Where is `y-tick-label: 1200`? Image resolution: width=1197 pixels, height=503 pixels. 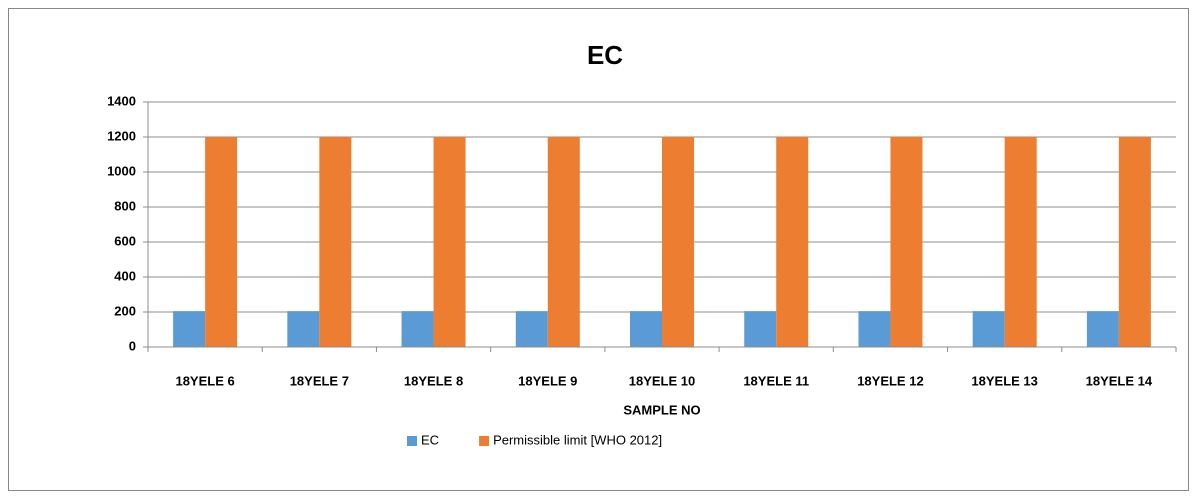
y-tick-label: 1200 is located at coordinates (121, 135).